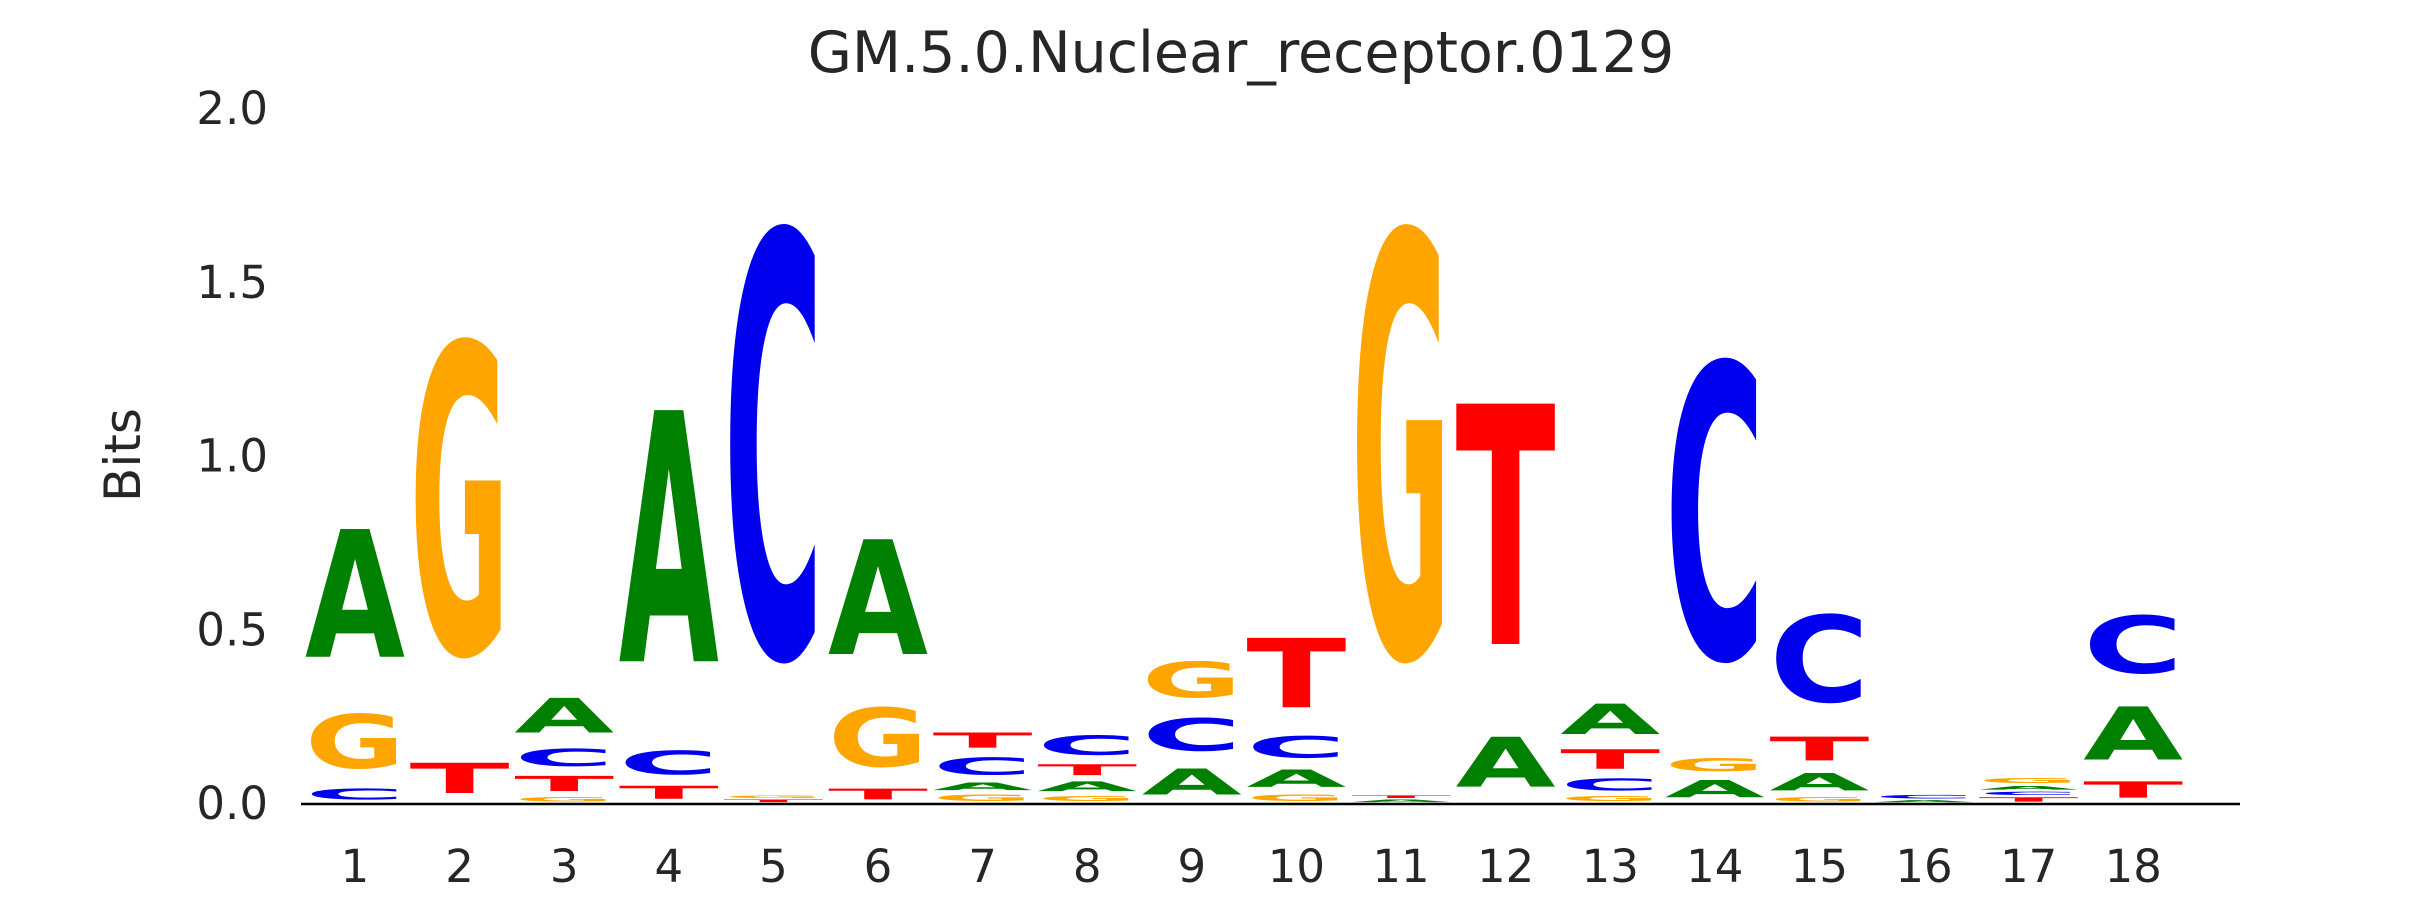 This screenshot has width=2430, height=900. Describe the element at coordinates (1924, 801) in the screenshot. I see `logo-letter-A-pos16: A` at that location.